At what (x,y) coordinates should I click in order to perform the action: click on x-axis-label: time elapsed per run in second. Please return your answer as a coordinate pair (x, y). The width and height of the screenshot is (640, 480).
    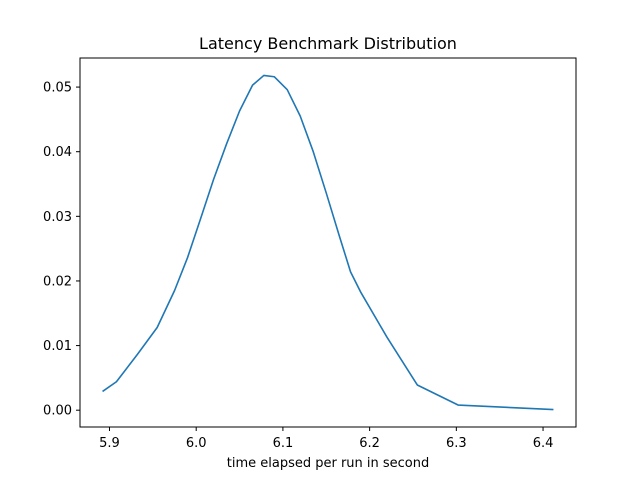
    Looking at the image, I should click on (328, 463).